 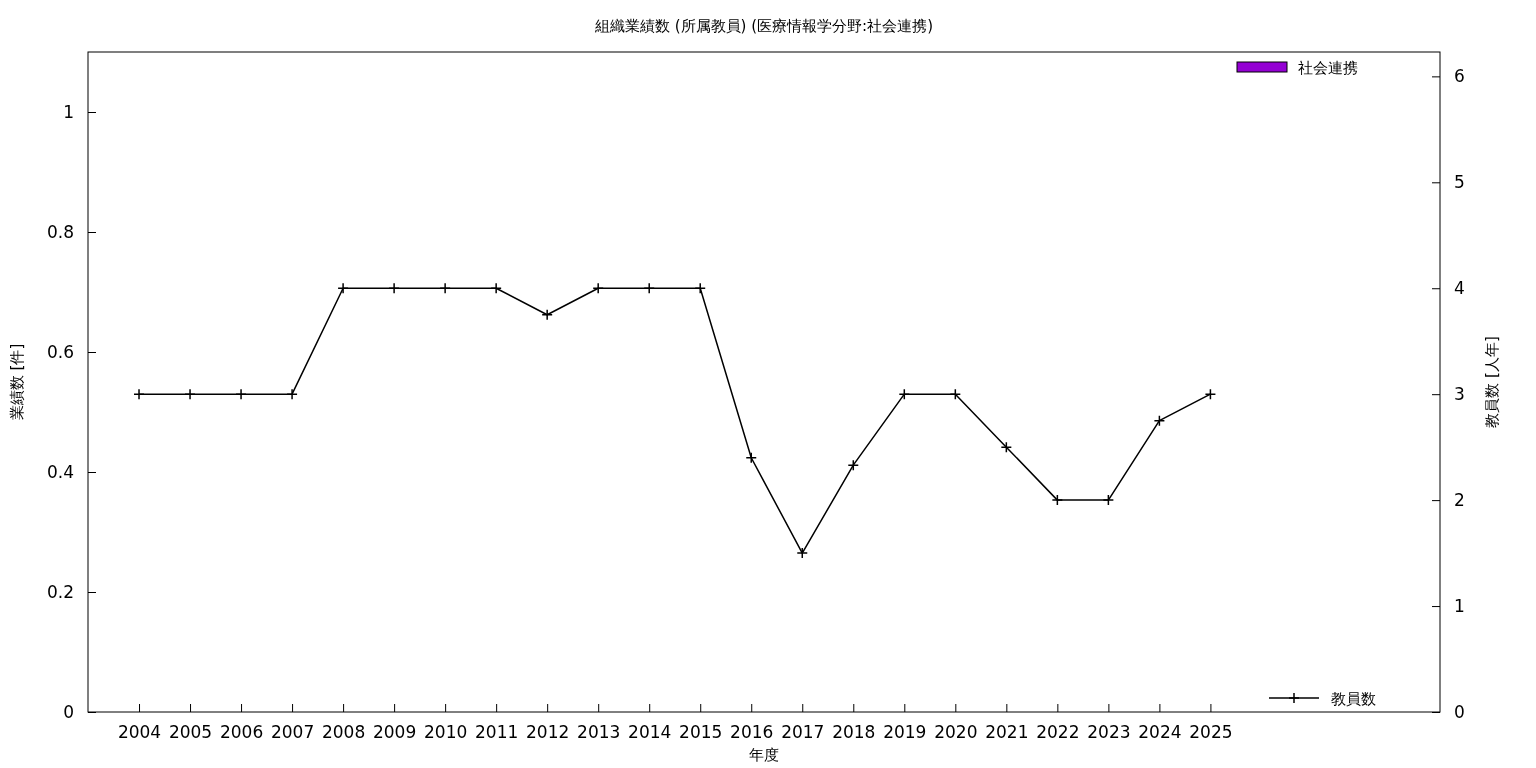 I want to click on y2-tick-label: 0, so click(x=1459, y=711).